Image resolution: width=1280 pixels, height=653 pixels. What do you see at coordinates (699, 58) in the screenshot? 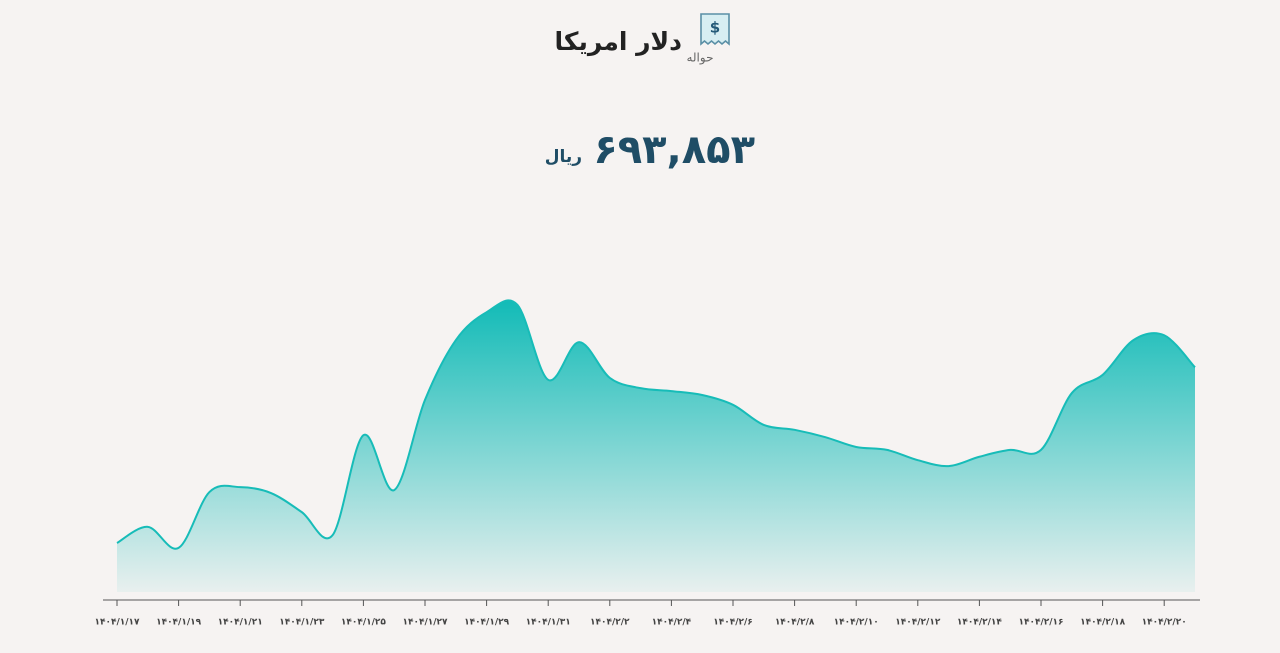
I see `subtitle: حواله` at bounding box center [699, 58].